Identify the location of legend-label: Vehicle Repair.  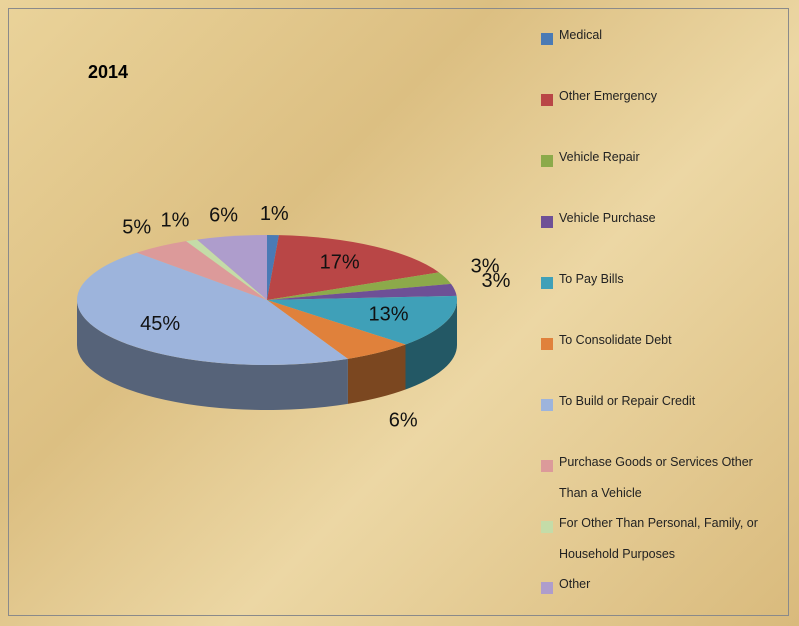
(599, 157).